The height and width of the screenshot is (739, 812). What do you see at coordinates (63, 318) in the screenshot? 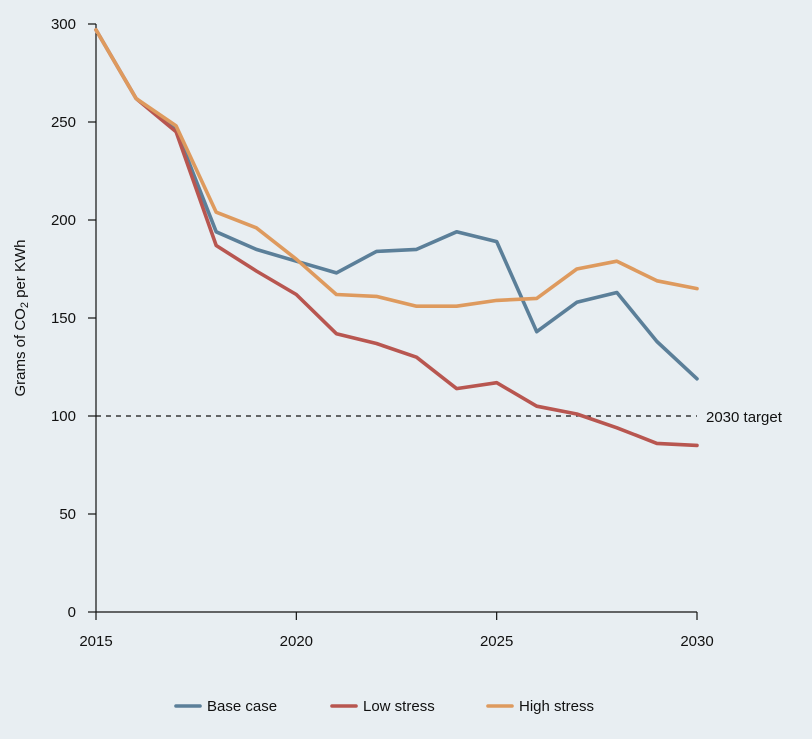
I see `y-tick-label: 150` at bounding box center [63, 318].